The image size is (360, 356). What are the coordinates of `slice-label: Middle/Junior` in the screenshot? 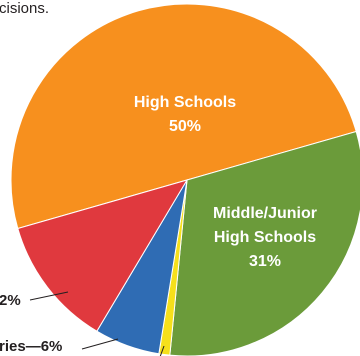 It's located at (265, 213).